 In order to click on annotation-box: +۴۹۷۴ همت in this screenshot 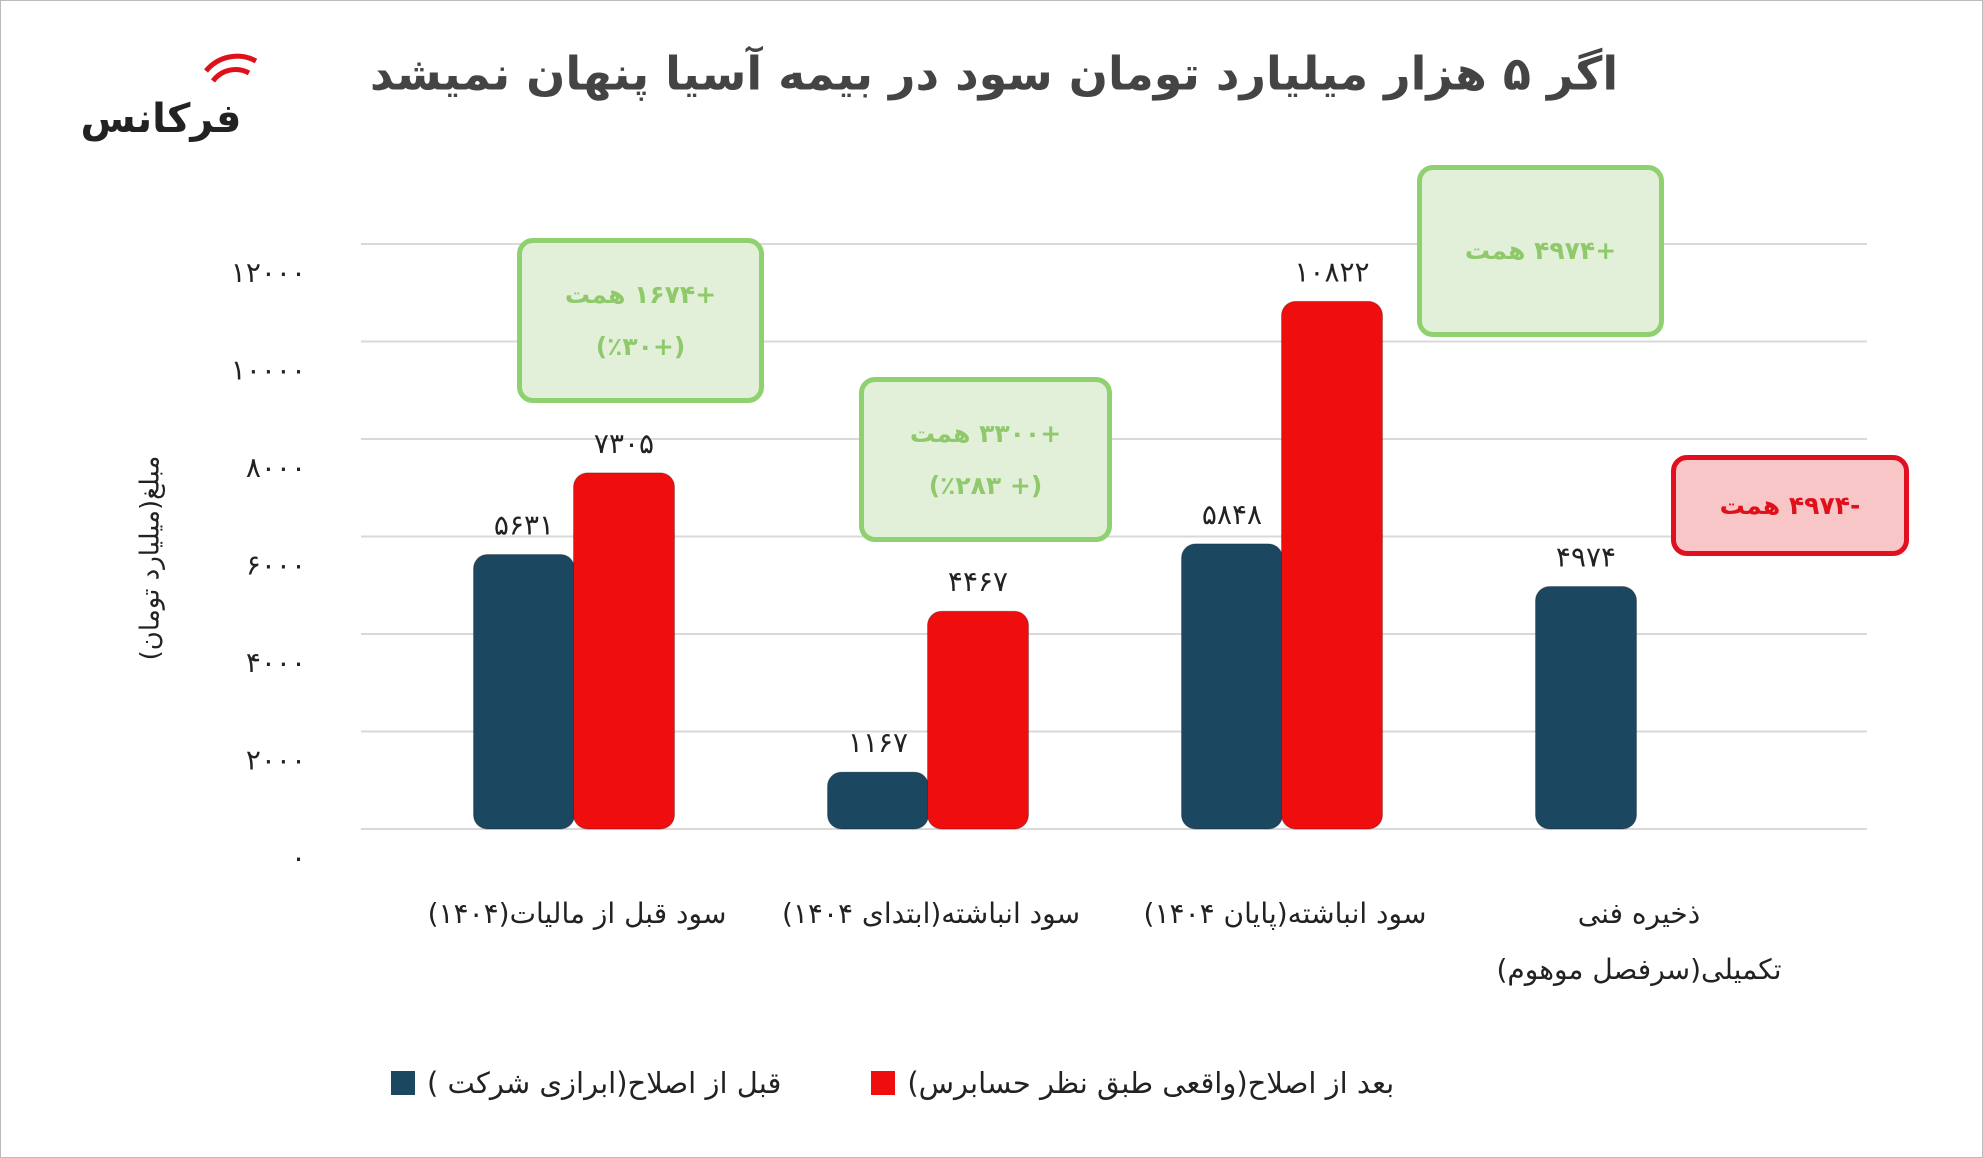, I will do `click(1540, 251)`.